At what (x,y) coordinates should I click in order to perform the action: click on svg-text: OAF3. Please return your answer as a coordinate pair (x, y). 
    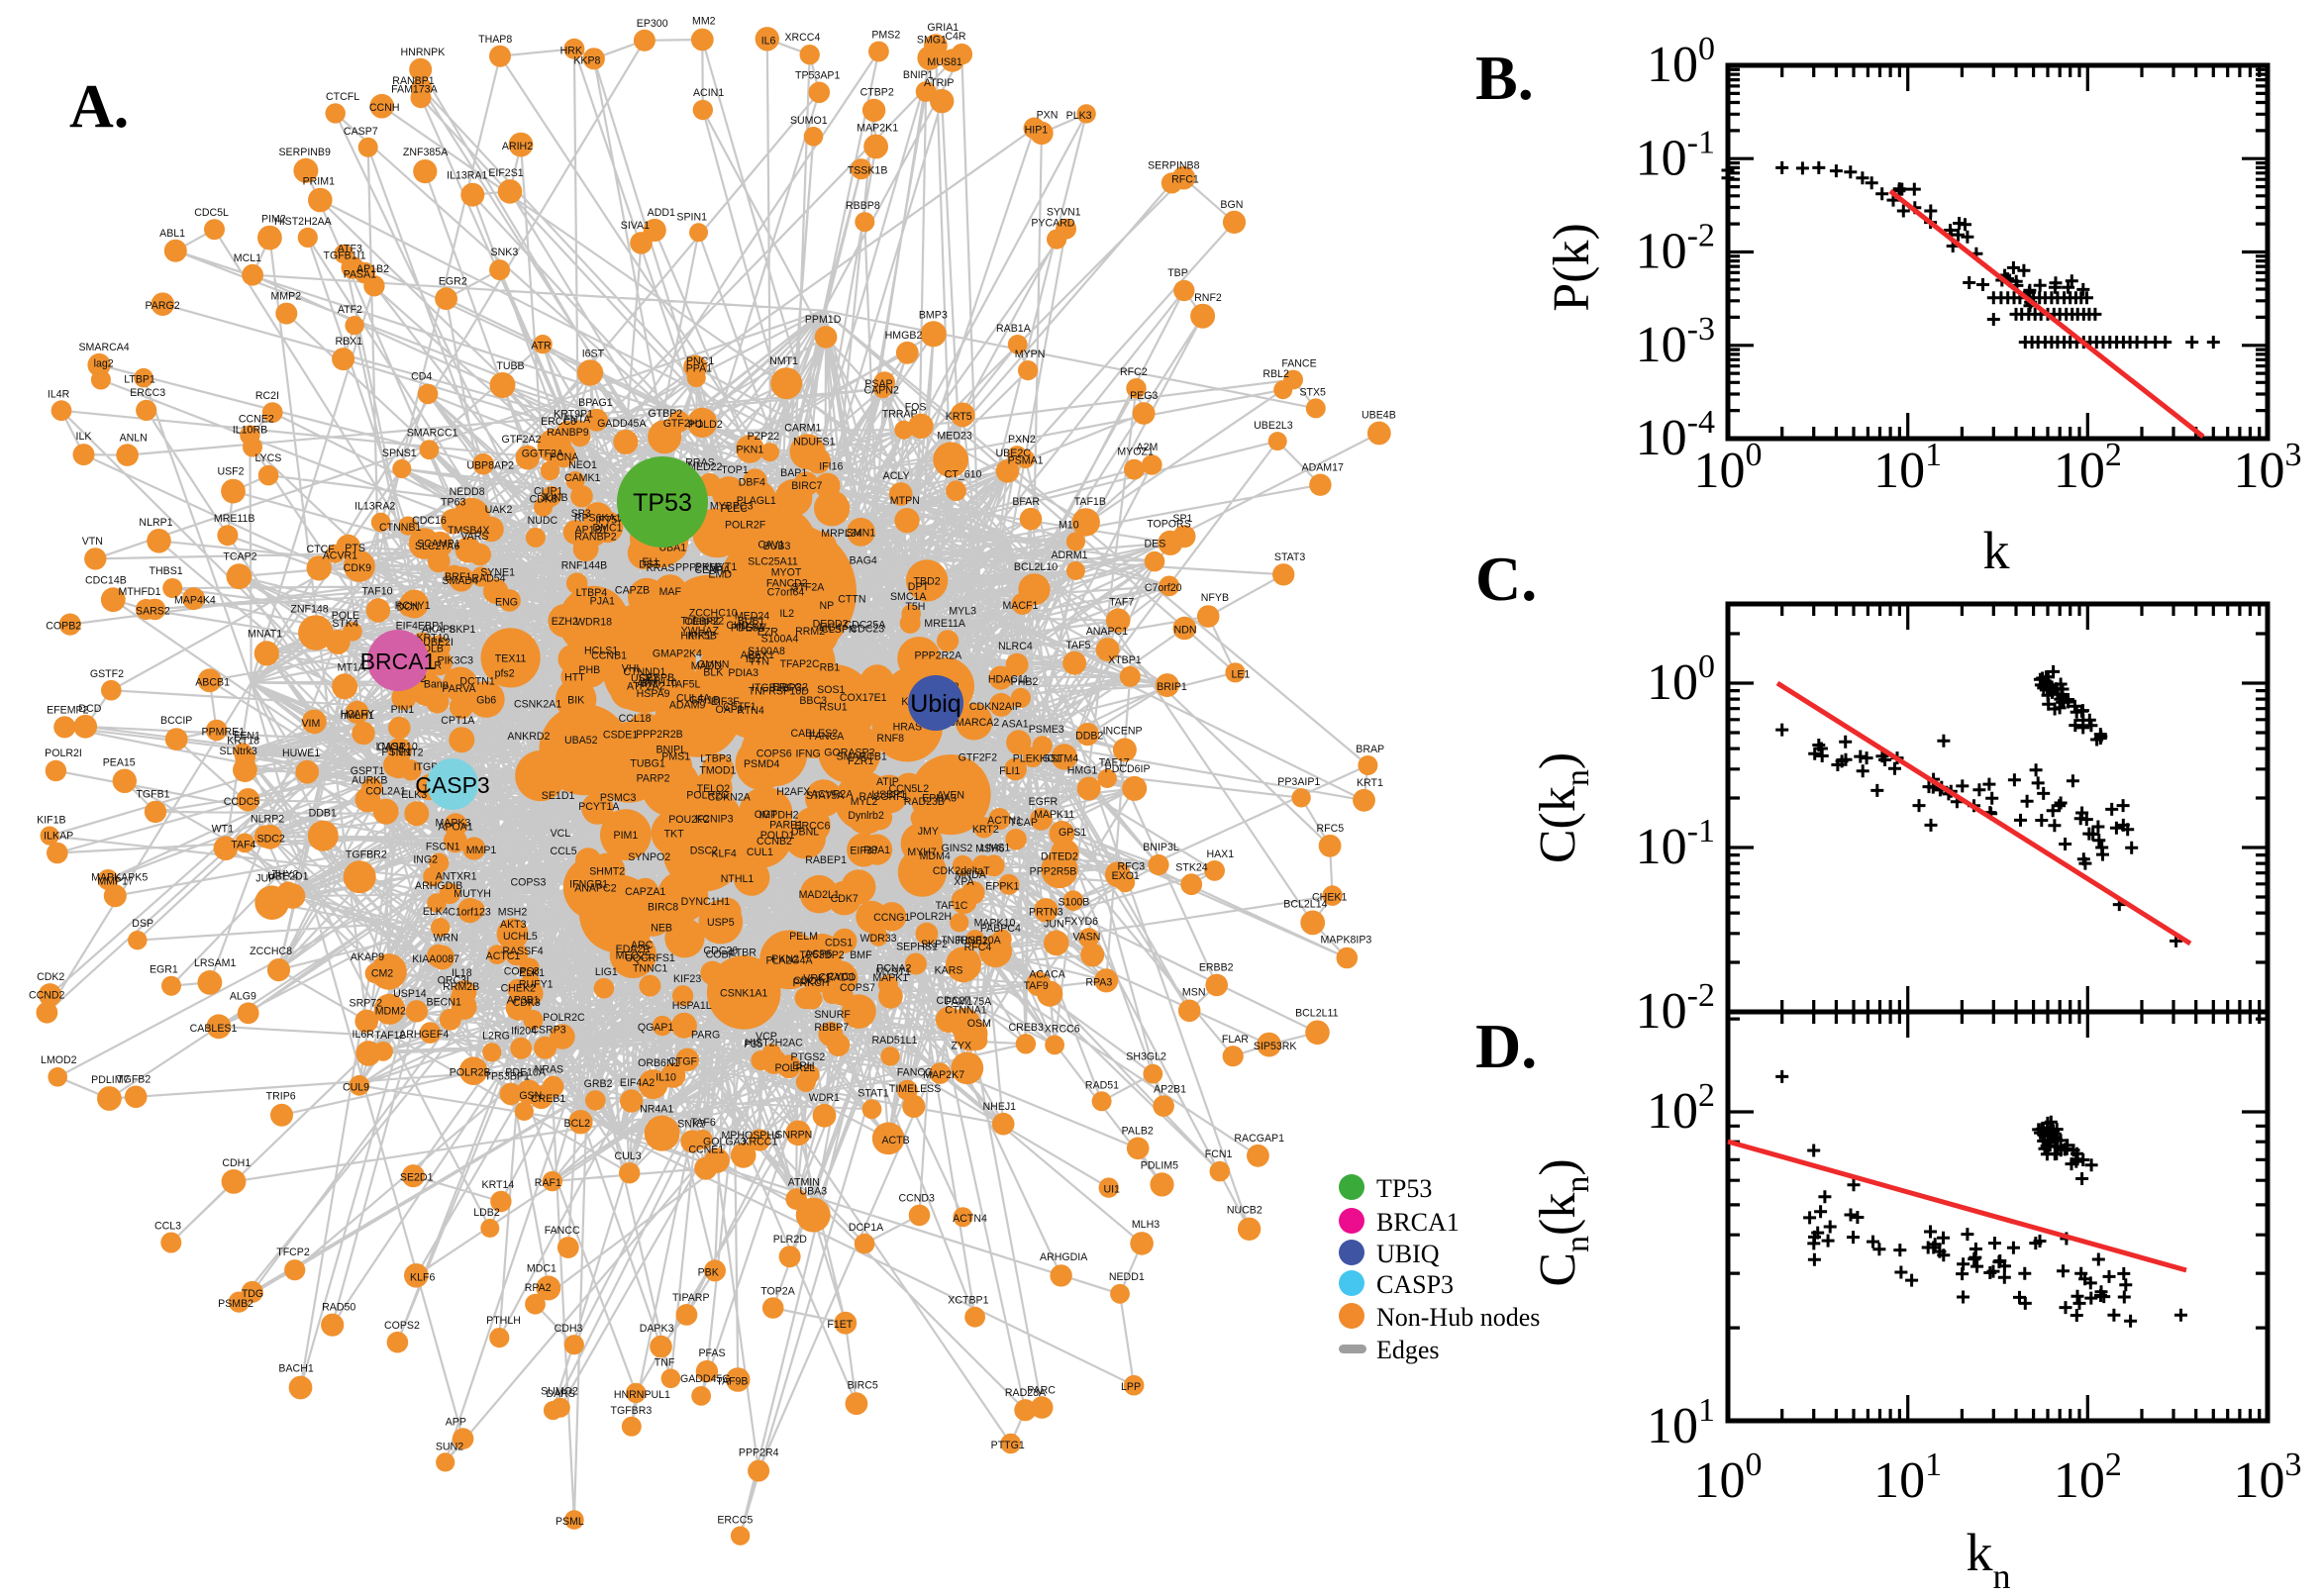
    Looking at the image, I should click on (729, 710).